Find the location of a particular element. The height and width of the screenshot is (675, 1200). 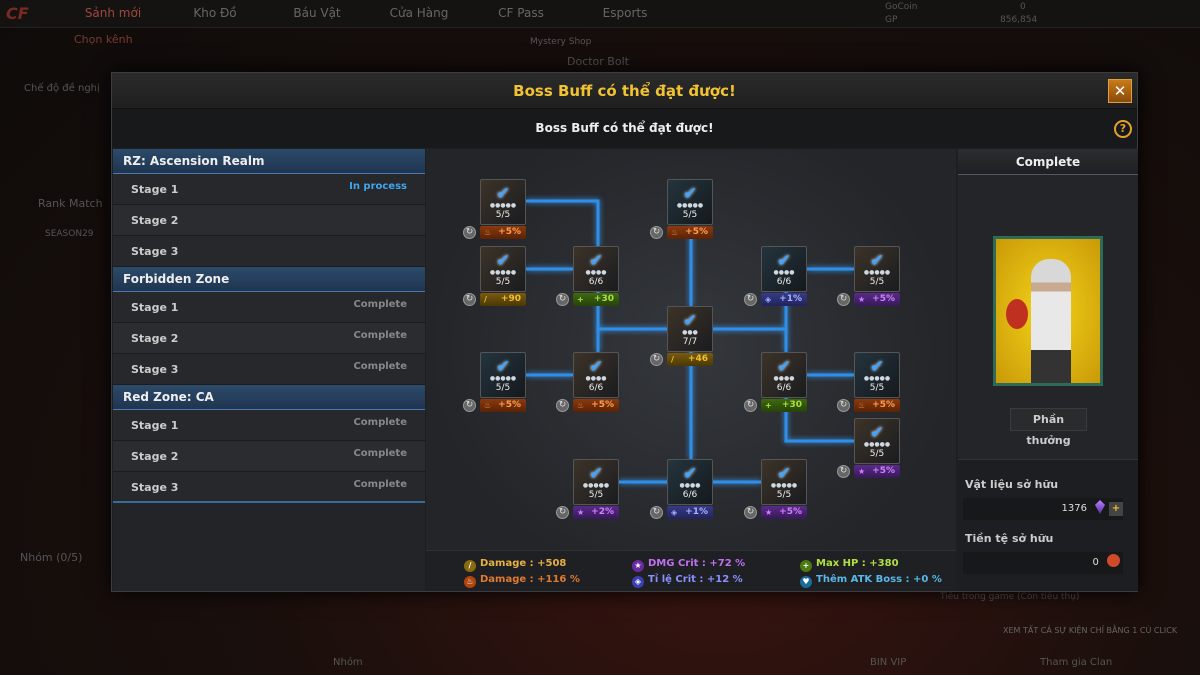

stage-row: Stage 1 In process is located at coordinates (269, 189).